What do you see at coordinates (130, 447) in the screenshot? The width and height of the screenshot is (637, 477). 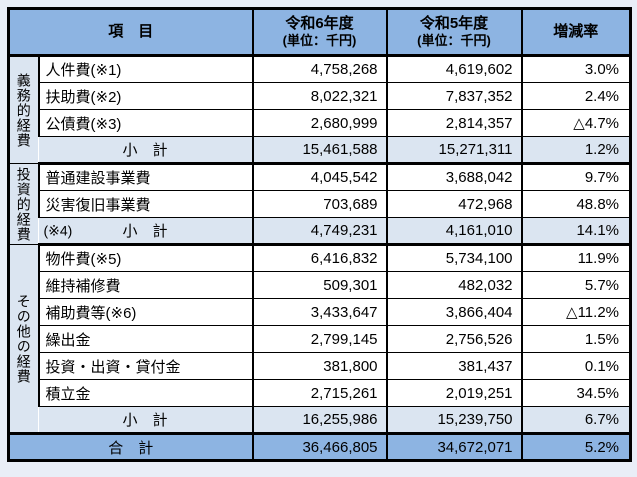 I see `total-label-cell: 合 計` at bounding box center [130, 447].